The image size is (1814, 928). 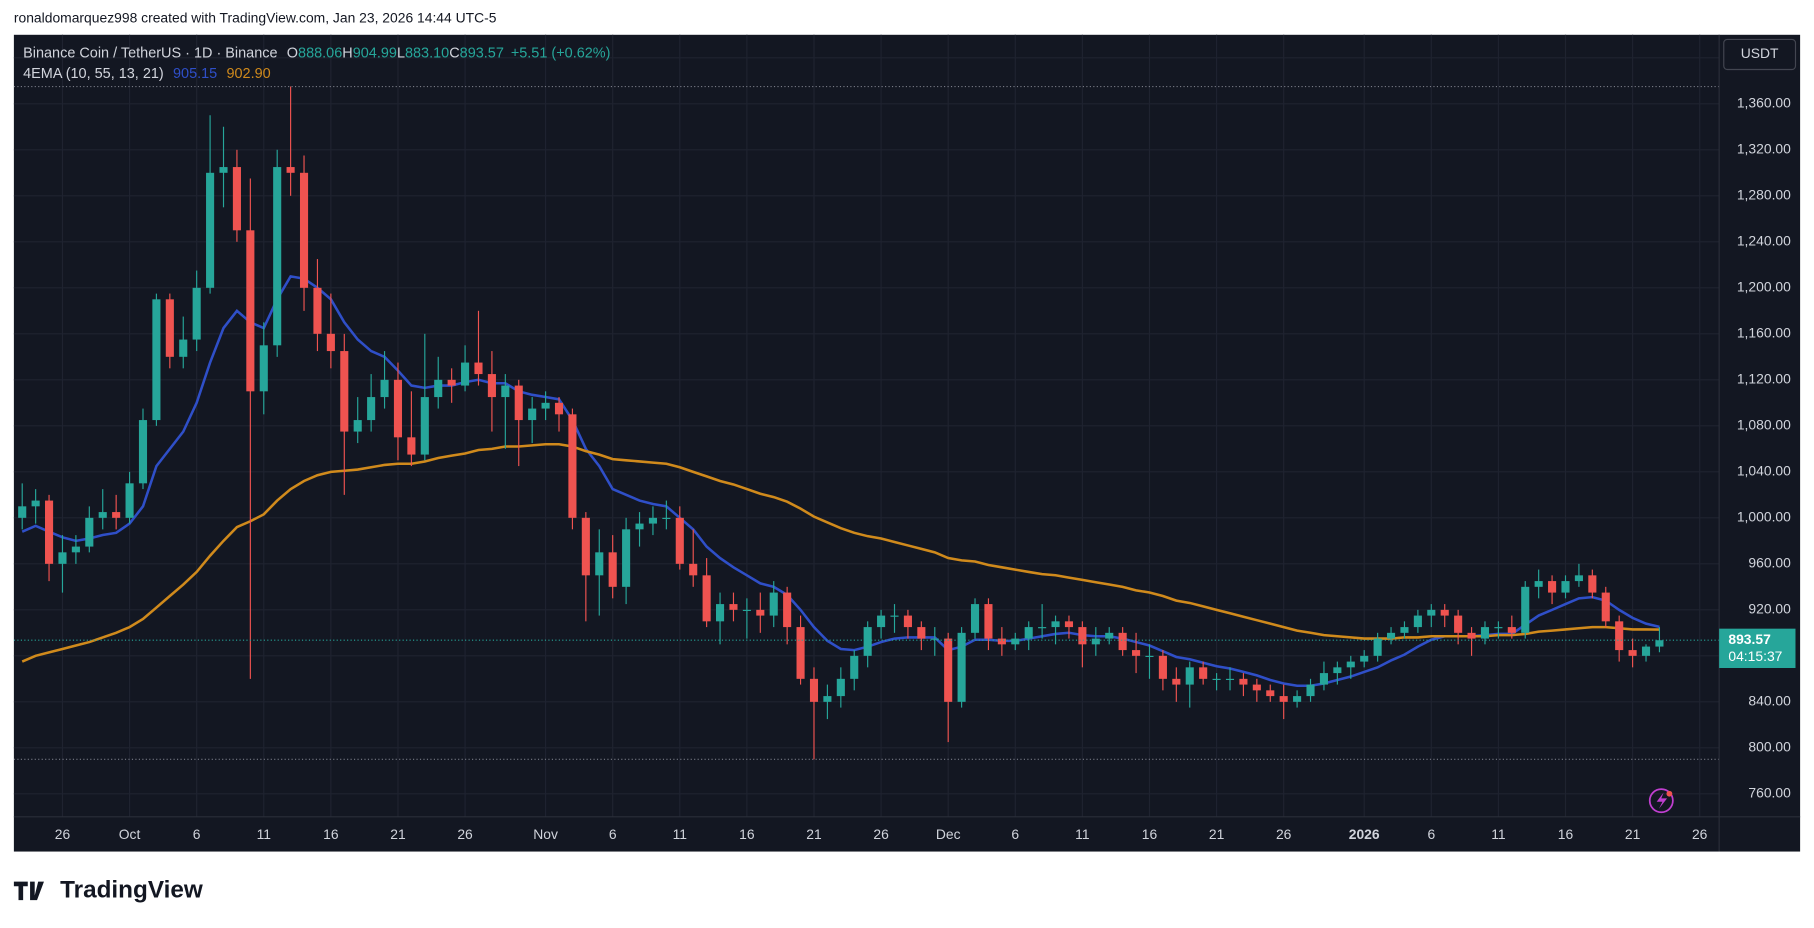 What do you see at coordinates (1749, 639) in the screenshot?
I see `price-tag-value: 893.57` at bounding box center [1749, 639].